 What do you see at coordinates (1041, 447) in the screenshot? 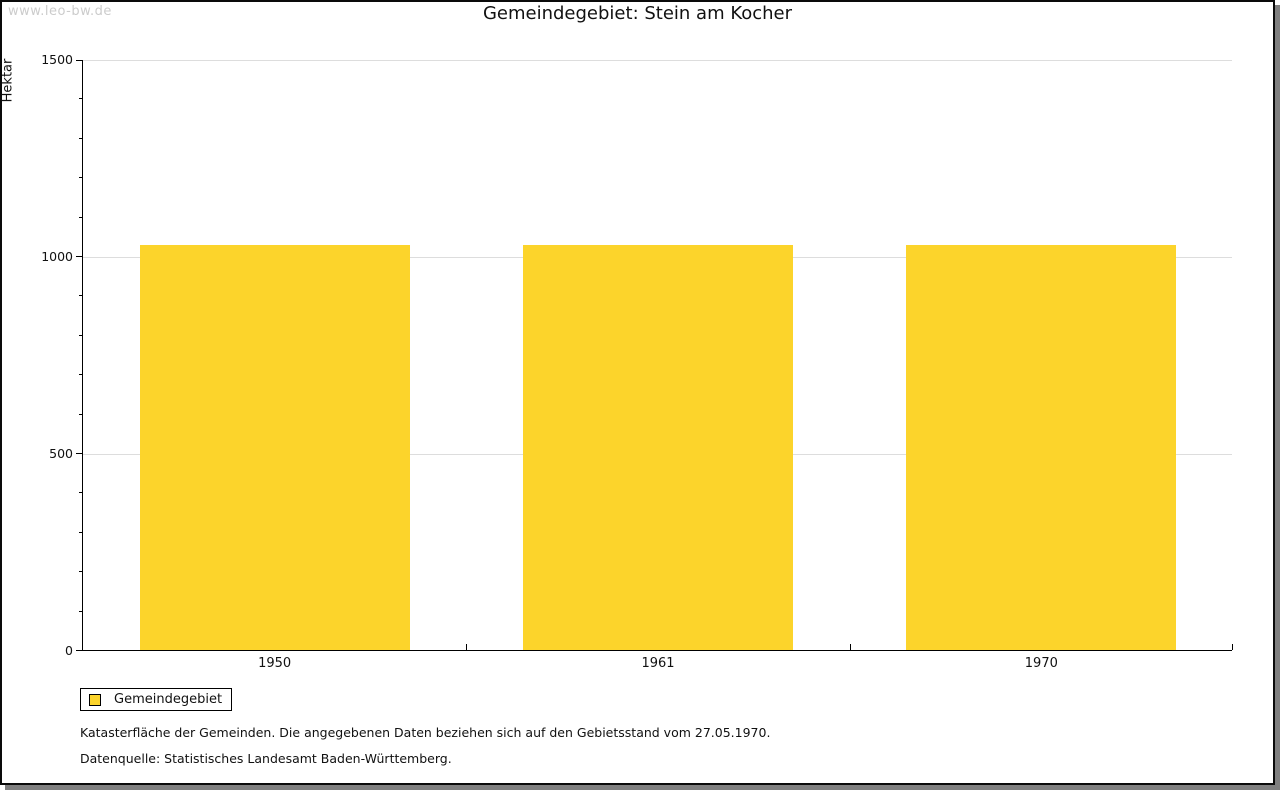
I see `bar-1970` at bounding box center [1041, 447].